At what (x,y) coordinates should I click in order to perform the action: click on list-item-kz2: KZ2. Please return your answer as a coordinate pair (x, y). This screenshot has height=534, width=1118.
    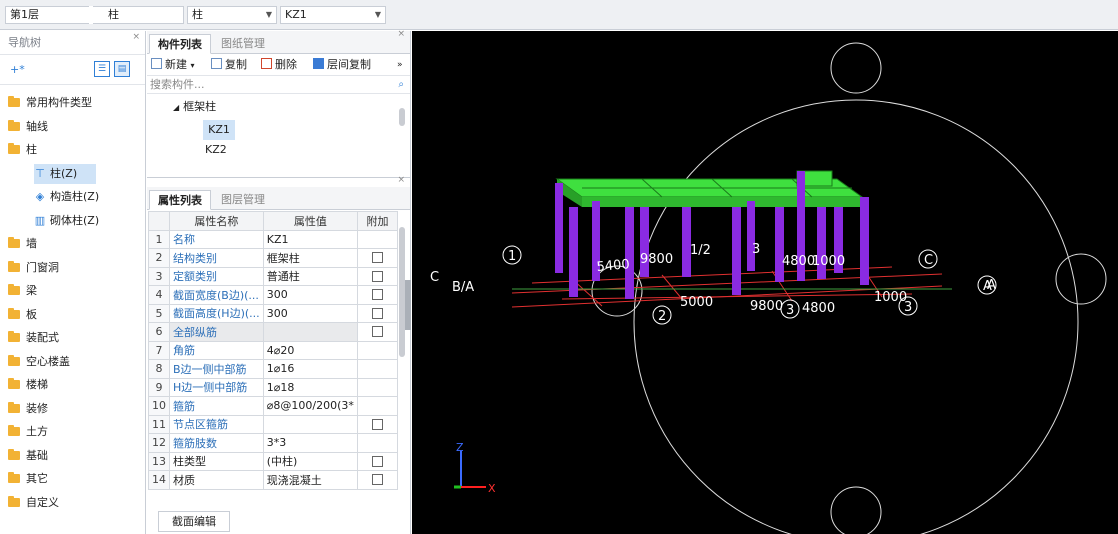
    Looking at the image, I should click on (216, 149).